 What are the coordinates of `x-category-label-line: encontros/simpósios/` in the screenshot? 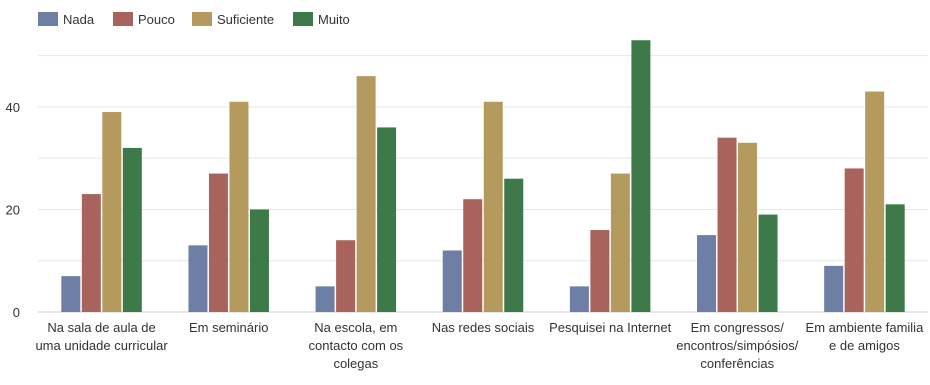 It's located at (737, 345).